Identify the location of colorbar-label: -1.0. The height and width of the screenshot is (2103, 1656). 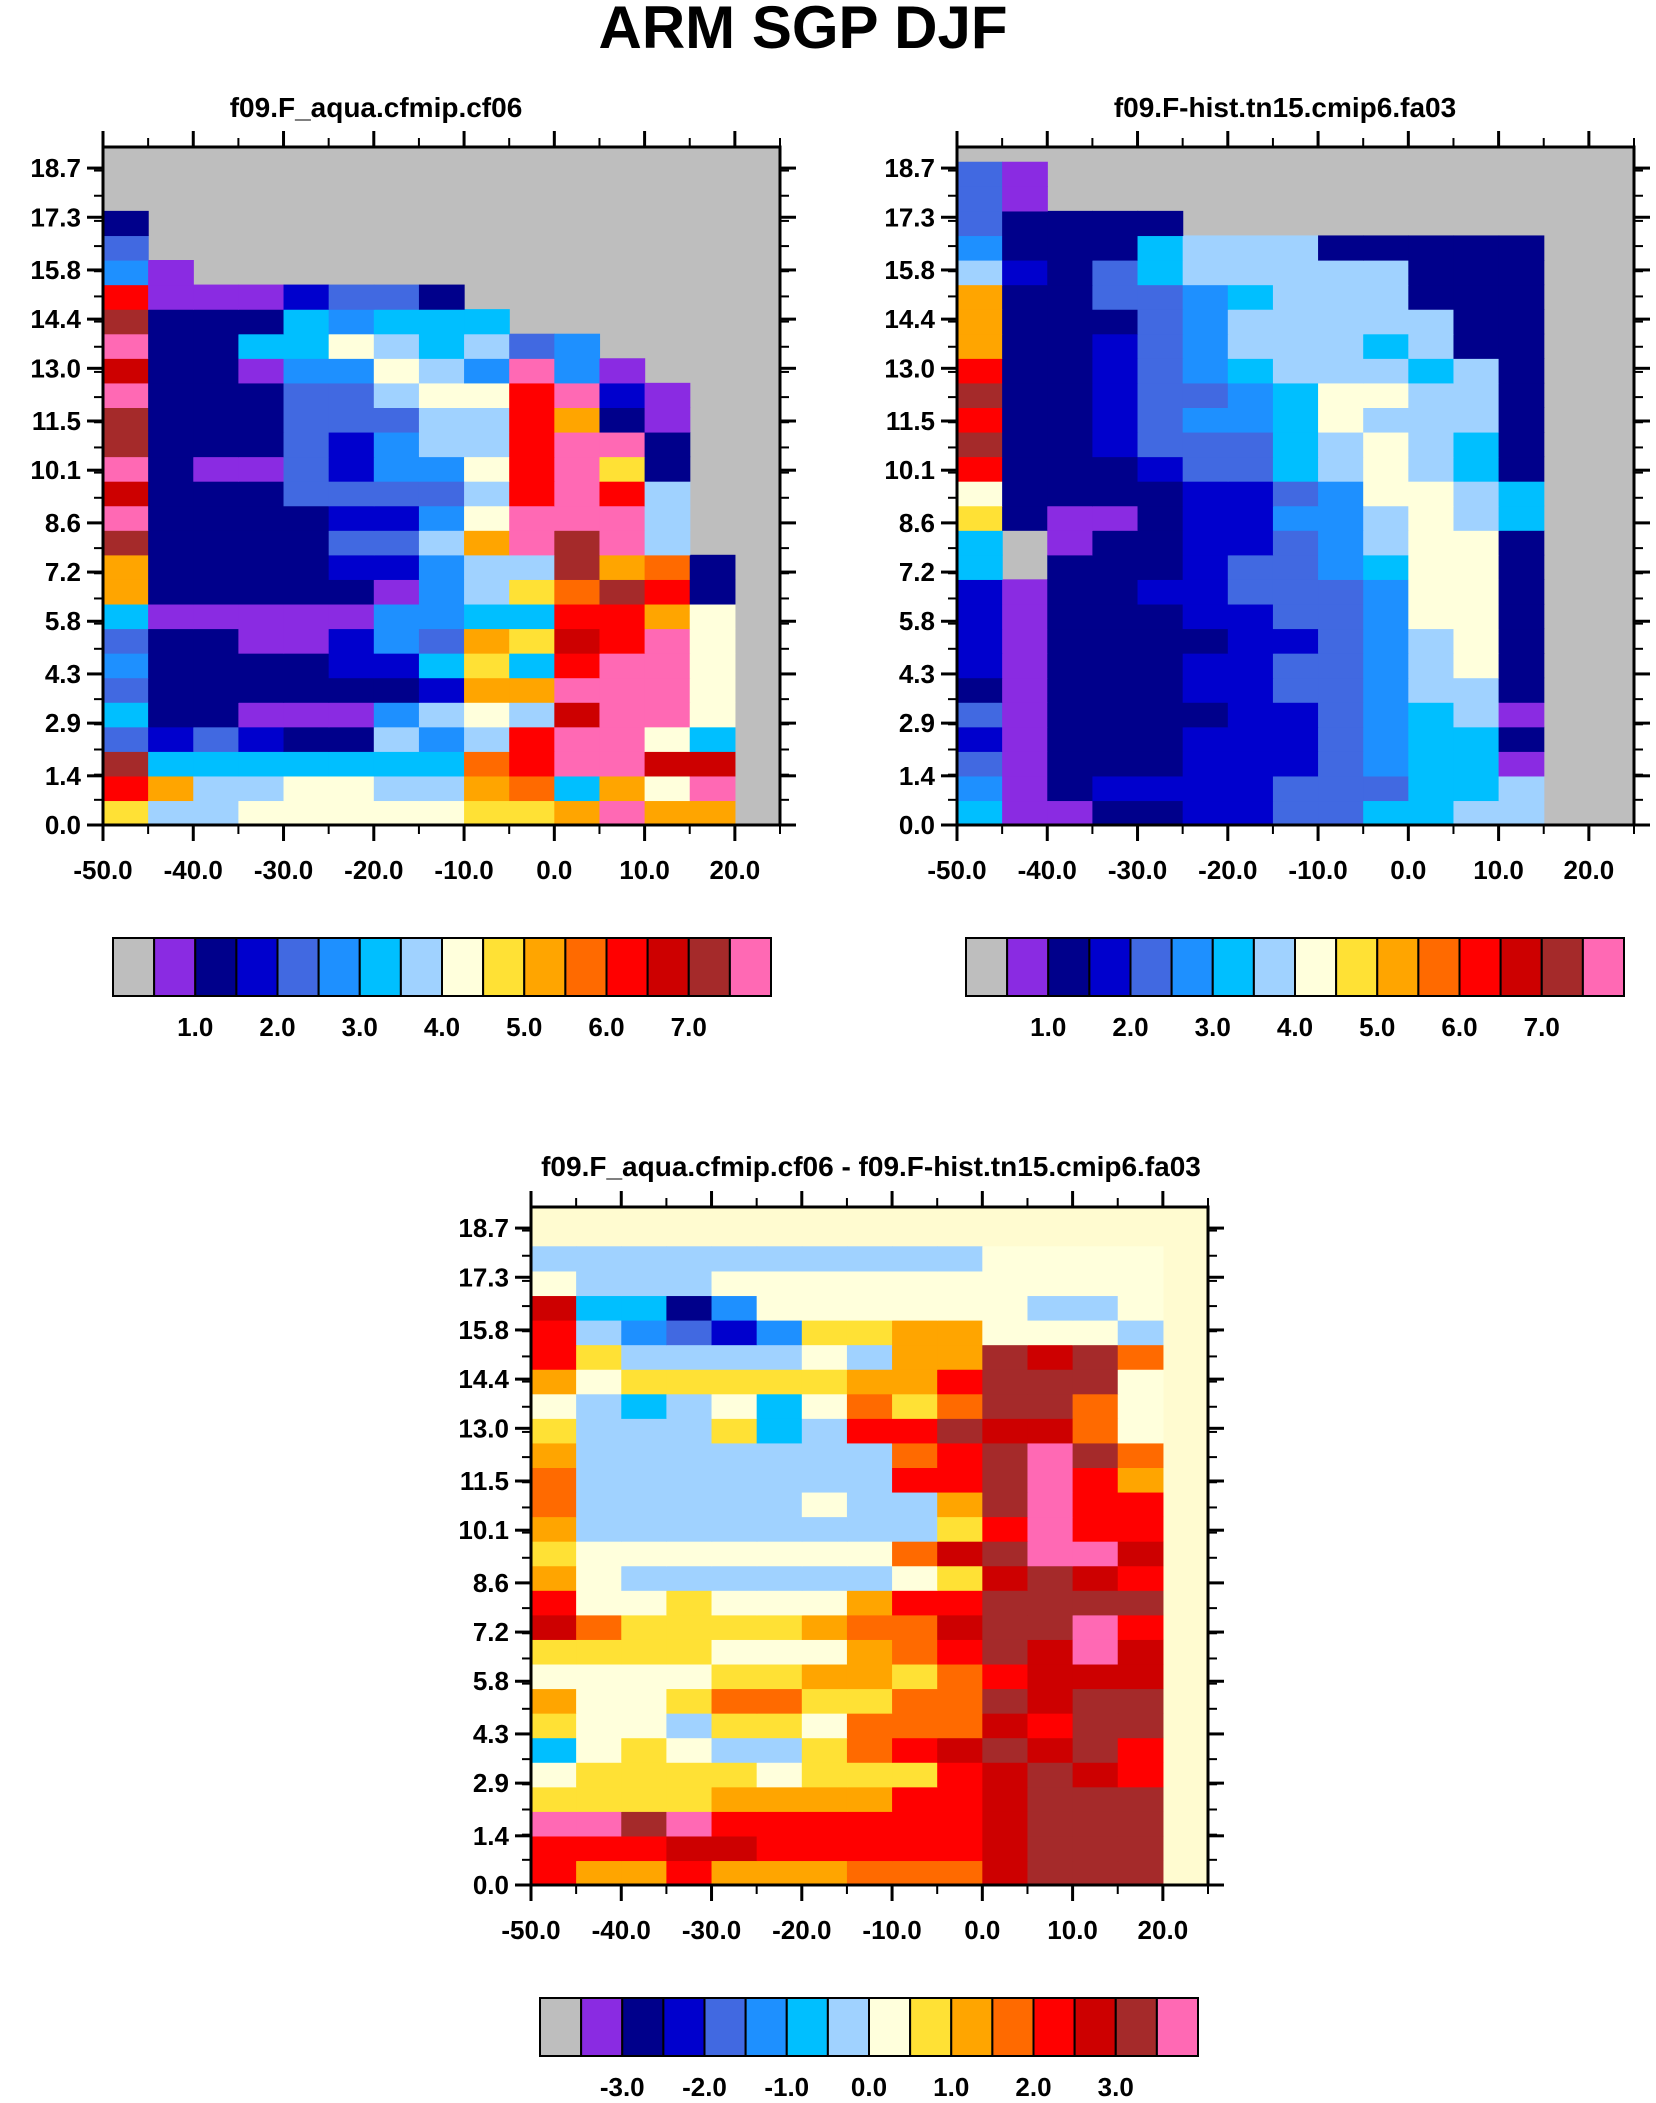
(786, 2087).